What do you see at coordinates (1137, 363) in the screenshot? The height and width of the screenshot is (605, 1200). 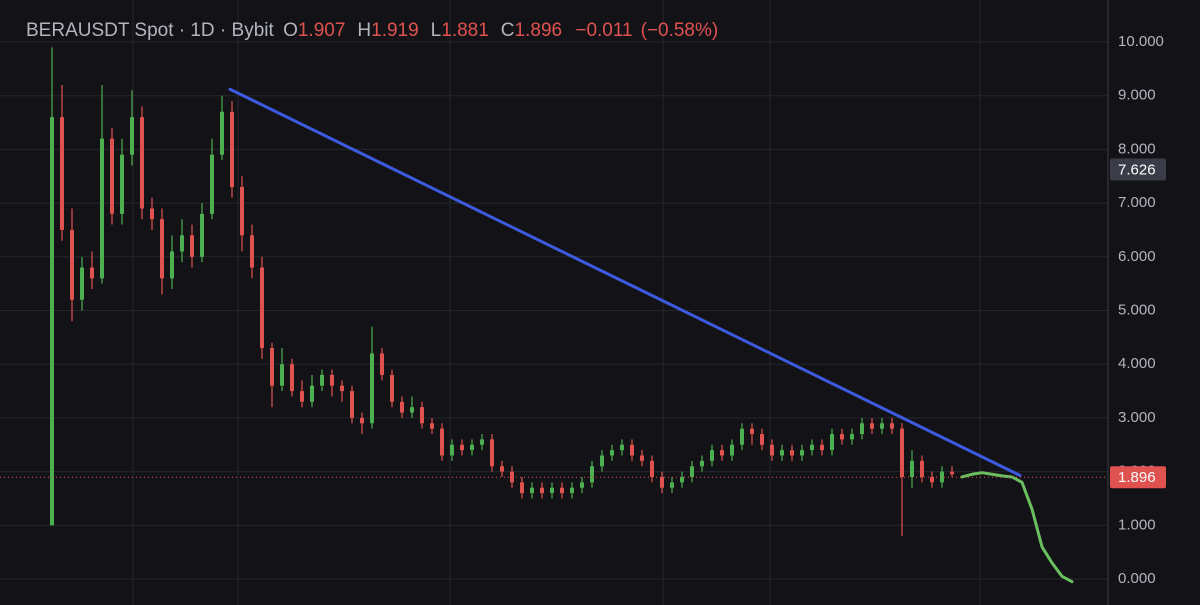 I see `y-tick-label: 4.000` at bounding box center [1137, 363].